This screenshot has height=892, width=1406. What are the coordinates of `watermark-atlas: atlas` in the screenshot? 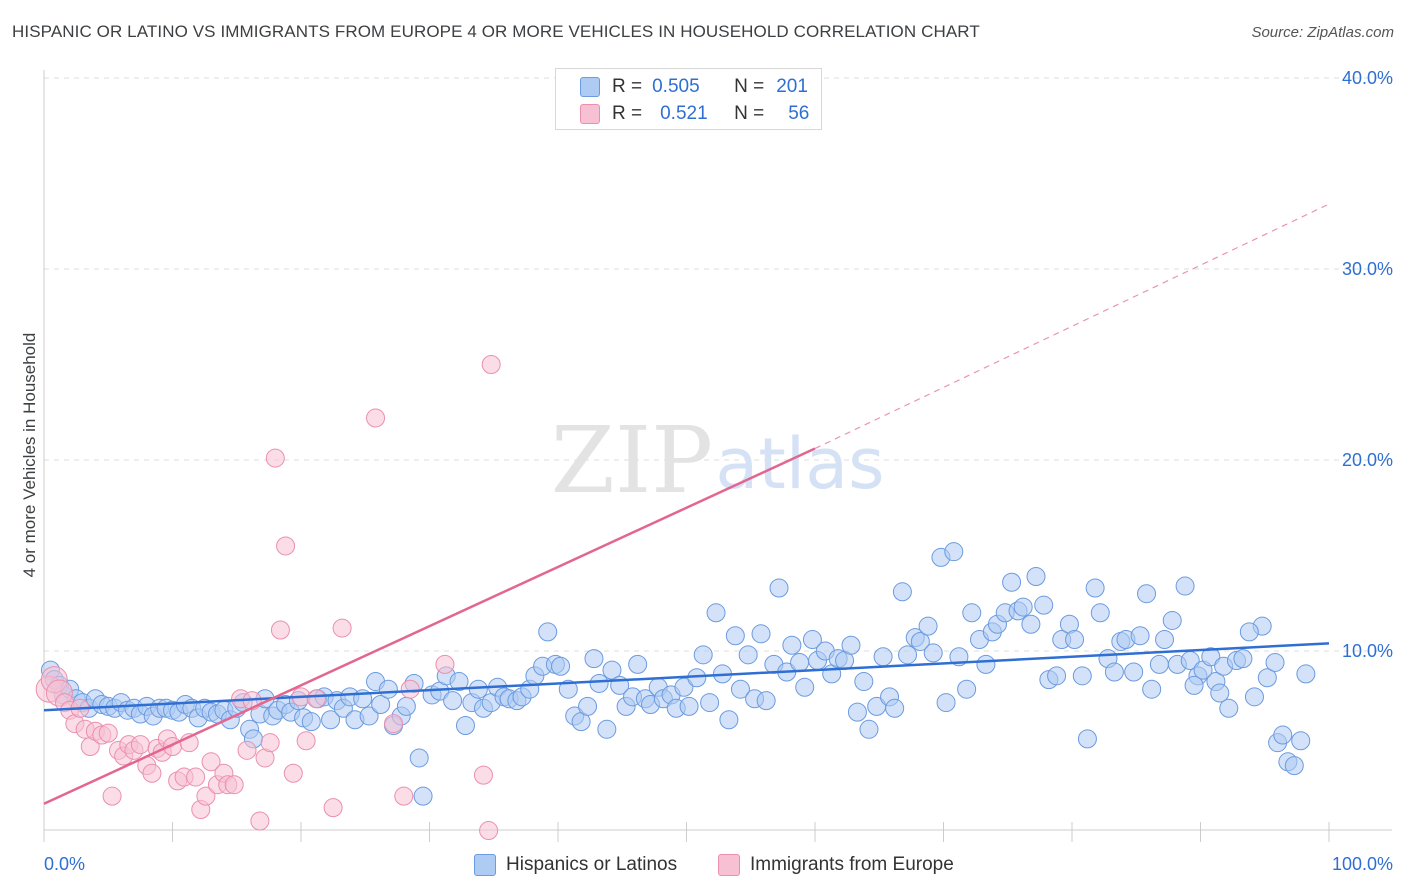 It's located at (799, 464).